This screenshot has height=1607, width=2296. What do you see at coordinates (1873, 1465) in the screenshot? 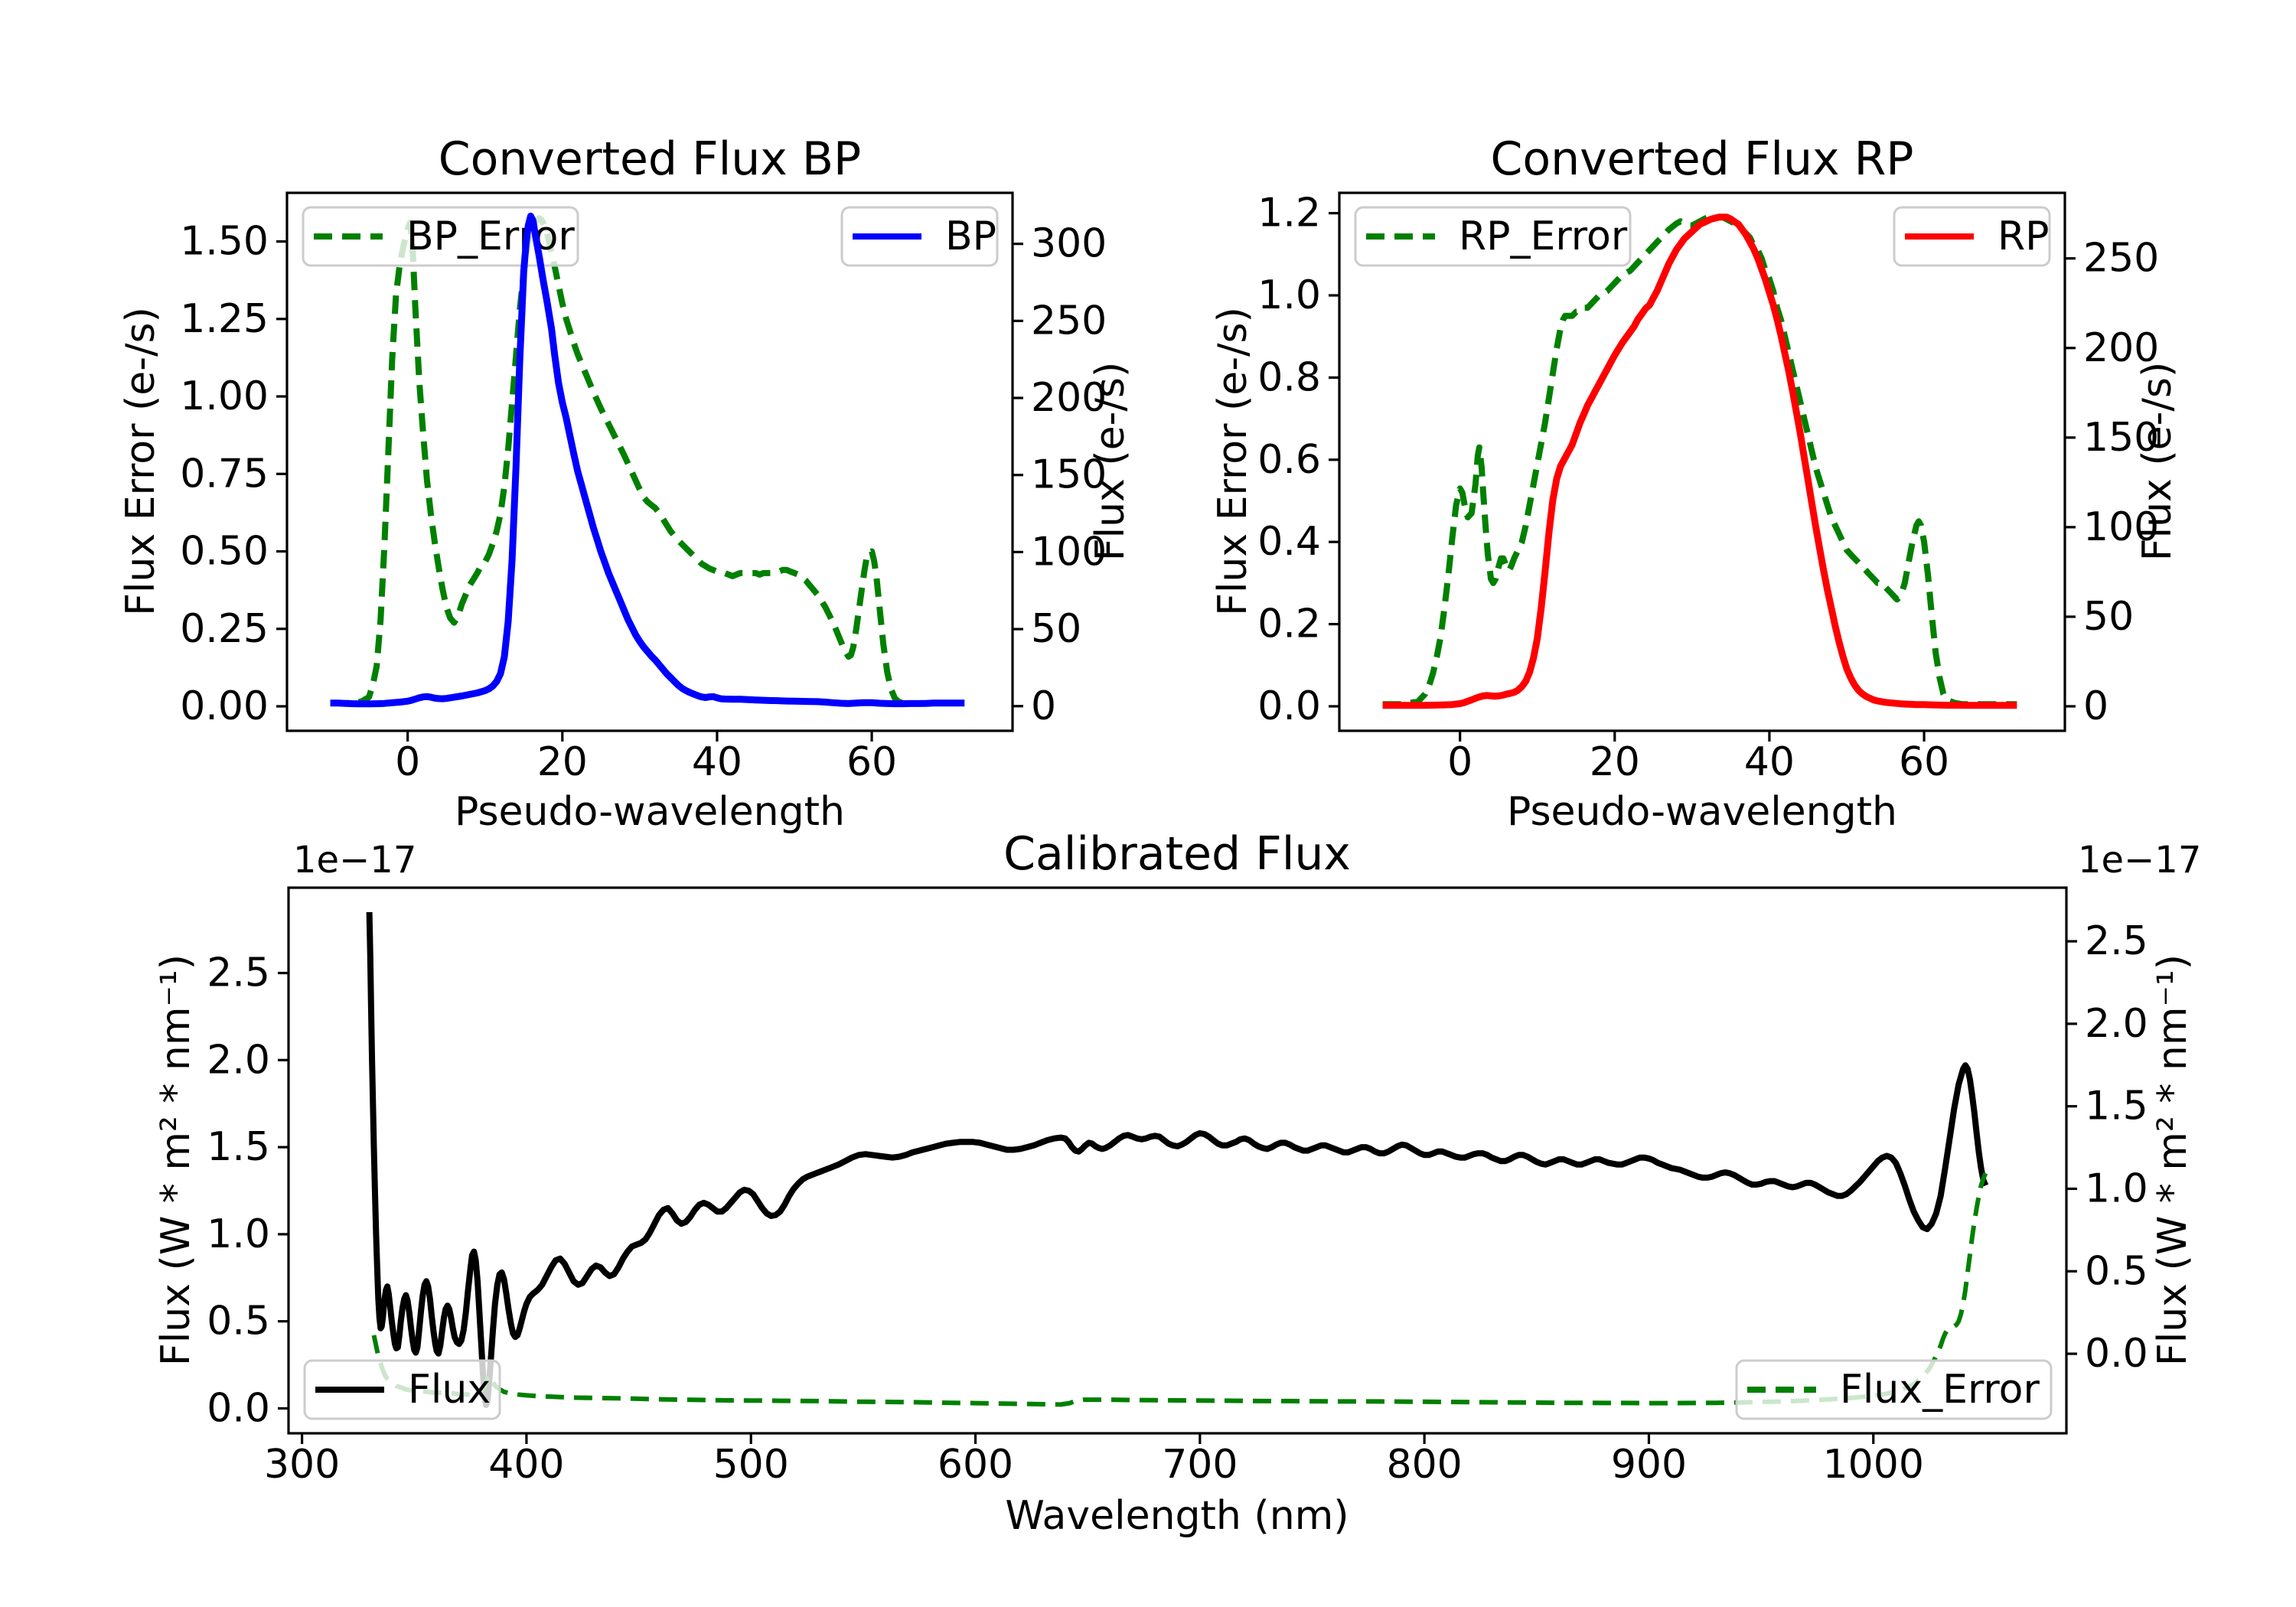
I see `x-tick-label: 1000` at bounding box center [1873, 1465].